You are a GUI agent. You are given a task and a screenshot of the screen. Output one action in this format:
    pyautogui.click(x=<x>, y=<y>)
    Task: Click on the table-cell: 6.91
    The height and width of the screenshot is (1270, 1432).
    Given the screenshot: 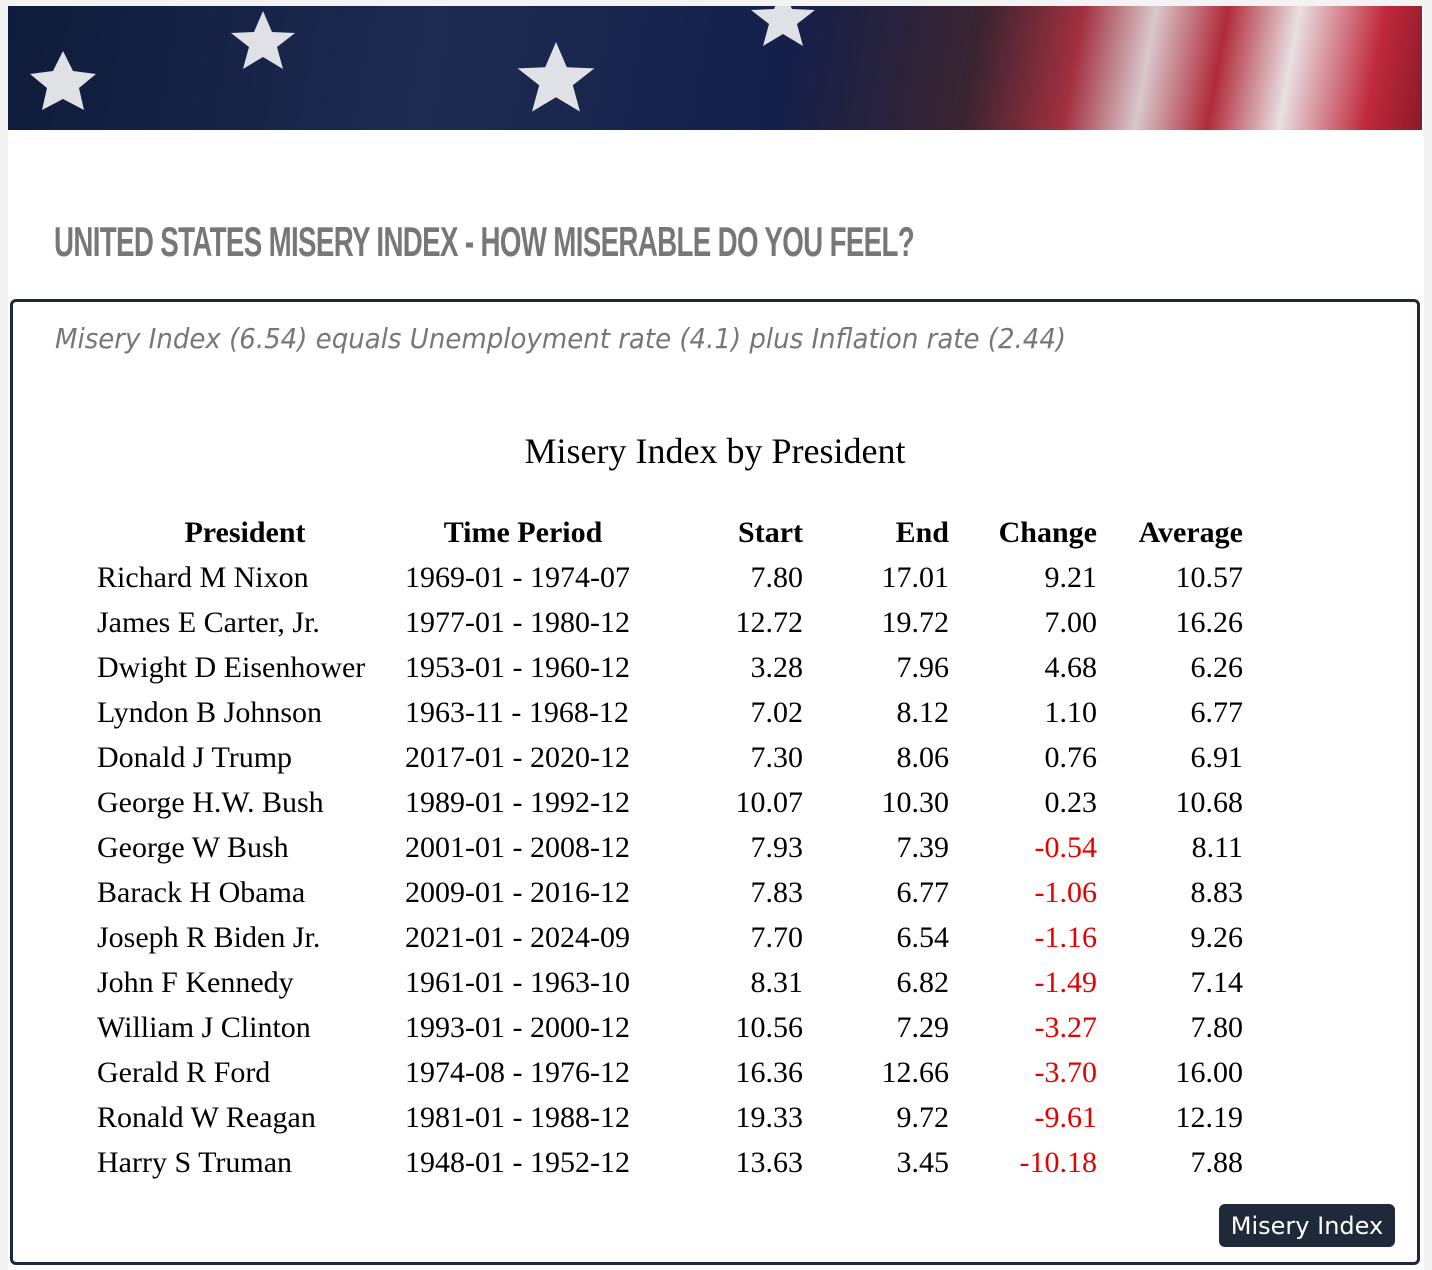 What is the action you would take?
    pyautogui.click(x=1217, y=757)
    